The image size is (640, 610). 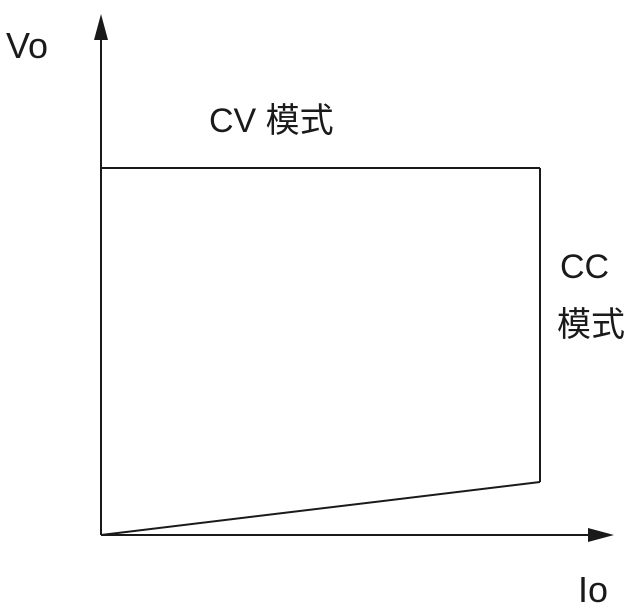 I want to click on cc-mode-label-line1: CC, so click(x=584, y=267).